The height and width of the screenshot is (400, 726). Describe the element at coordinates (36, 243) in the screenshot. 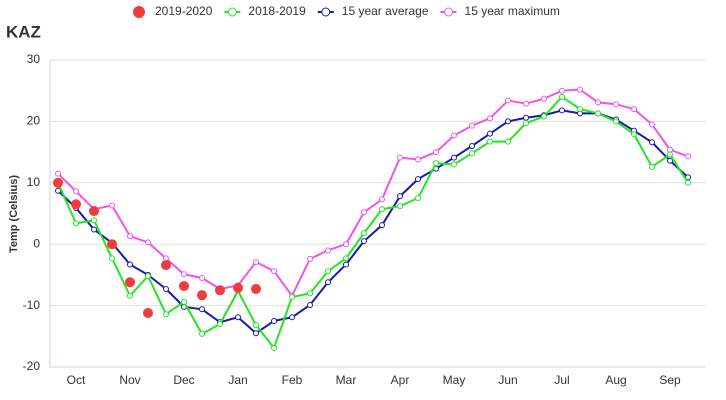

I see `y-tick-label: 0` at that location.